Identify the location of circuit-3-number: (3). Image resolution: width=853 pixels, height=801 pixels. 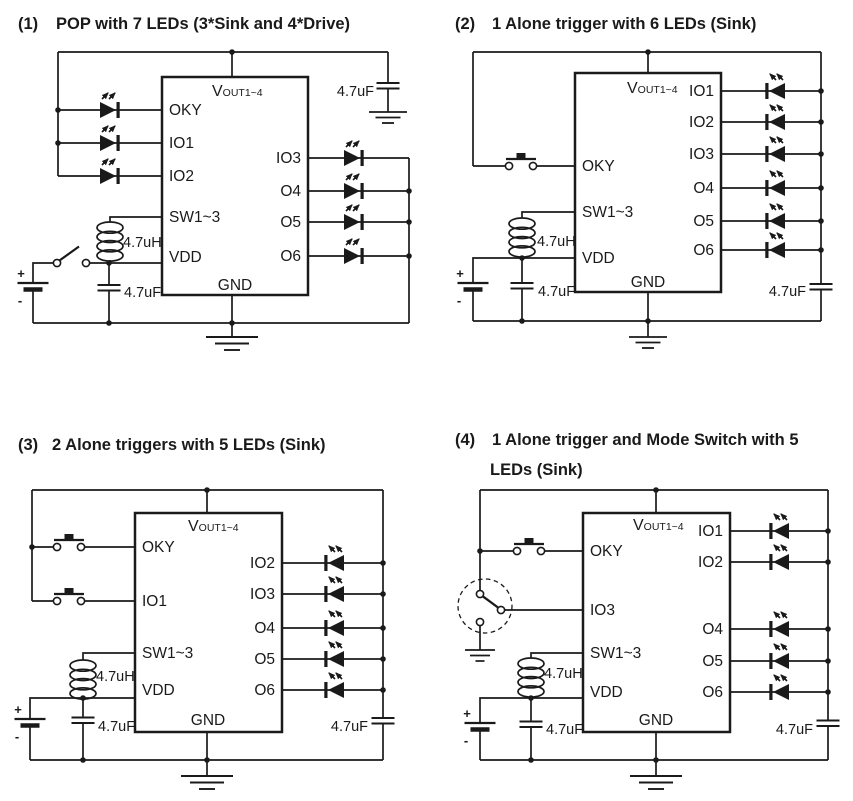
(28, 445).